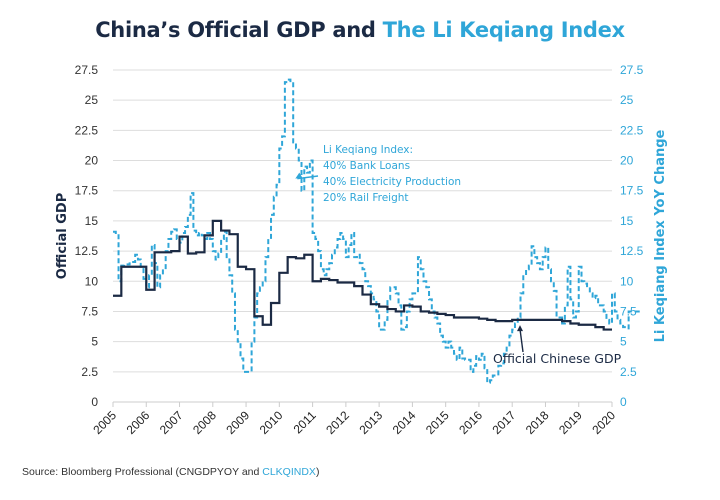  What do you see at coordinates (138, 422) in the screenshot?
I see `x-tick-label: 2006` at bounding box center [138, 422].